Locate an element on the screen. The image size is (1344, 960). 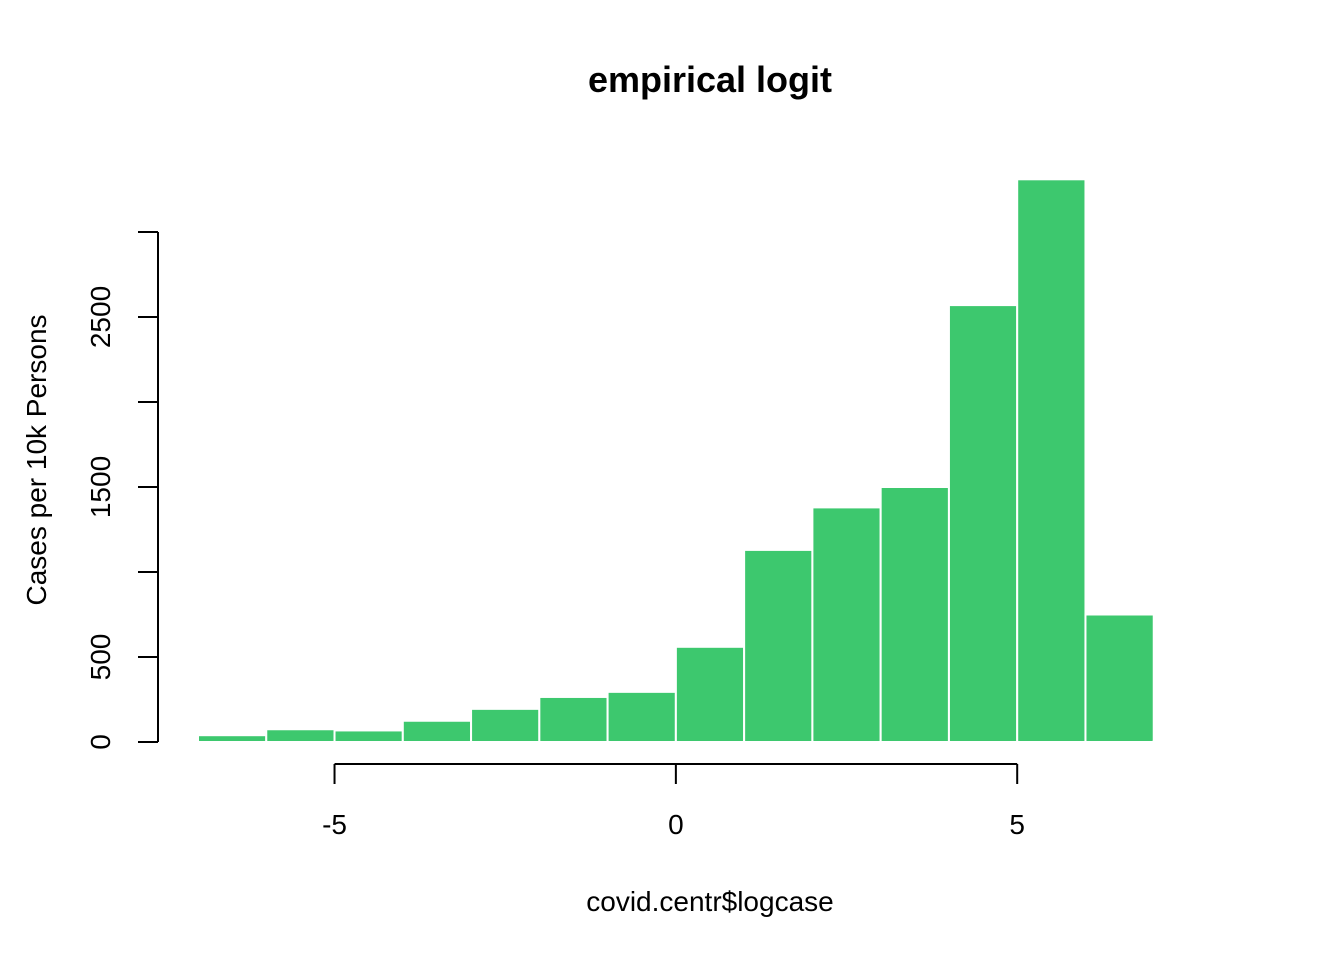
y-axis: 0 500 1500 2500 is located at coordinates (122, 490).